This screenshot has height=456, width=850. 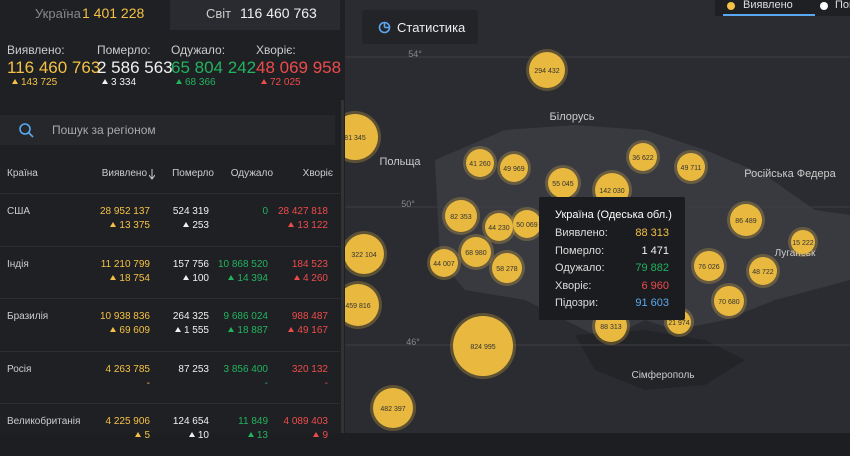 I want to click on bubble-label: 49 969, so click(x=514, y=169).